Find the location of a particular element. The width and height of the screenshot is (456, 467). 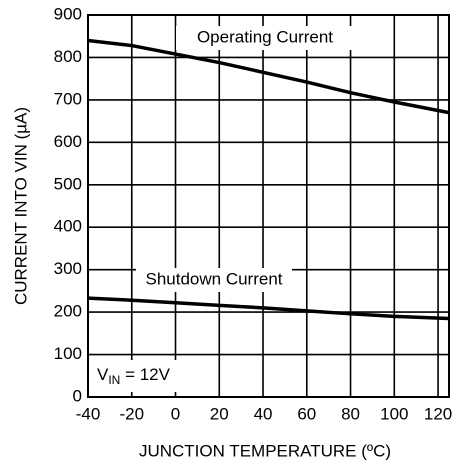

x-tick-label: 40 is located at coordinates (263, 413).